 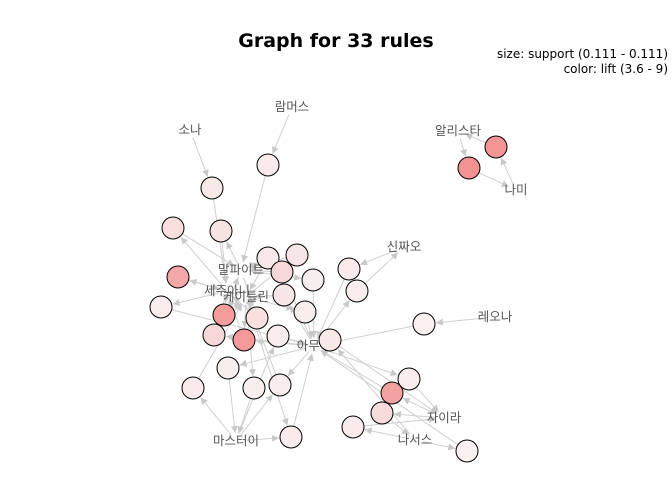 I want to click on rule-node-r20, so click(x=244, y=340).